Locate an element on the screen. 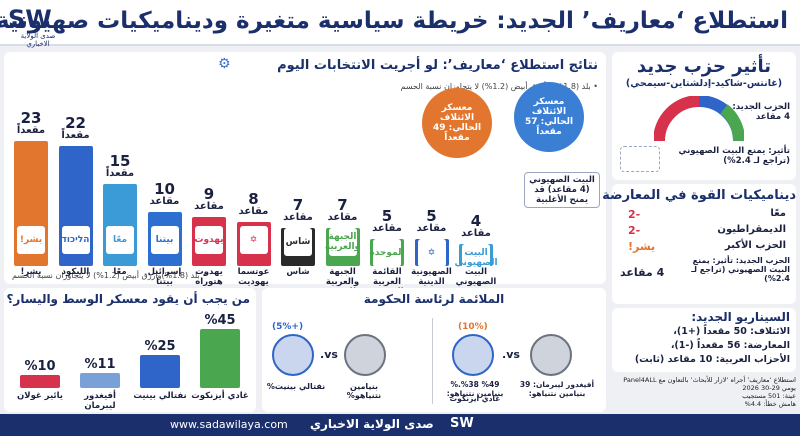  party-name-4: يهدوت هتوراه is located at coordinates (209, 277).